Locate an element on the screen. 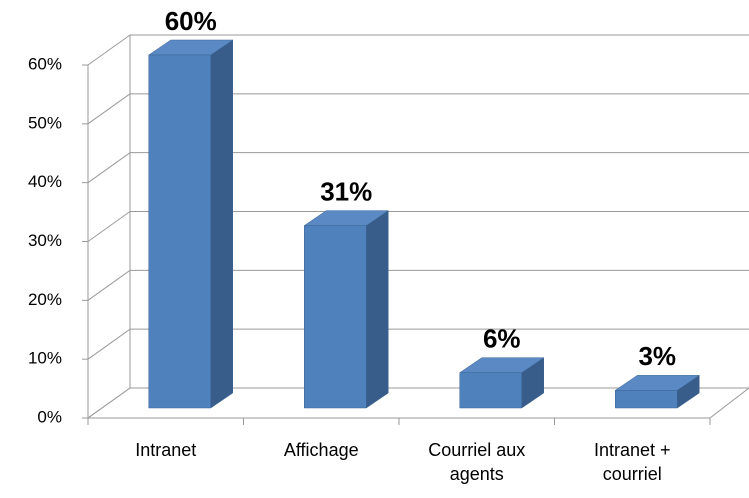 The width and height of the screenshot is (749, 498). value-label: 6% is located at coordinates (502, 339).